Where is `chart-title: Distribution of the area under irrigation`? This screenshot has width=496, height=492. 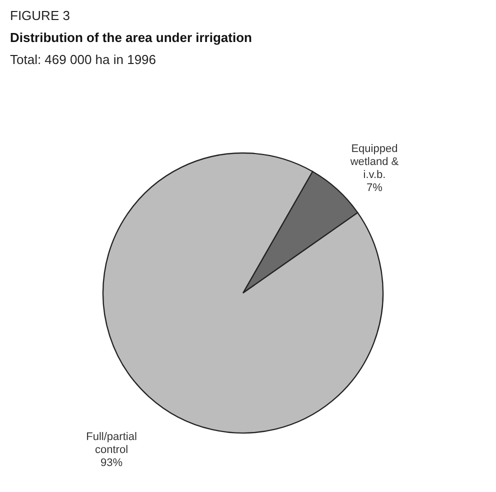 chart-title: Distribution of the area under irrigation is located at coordinates (131, 37).